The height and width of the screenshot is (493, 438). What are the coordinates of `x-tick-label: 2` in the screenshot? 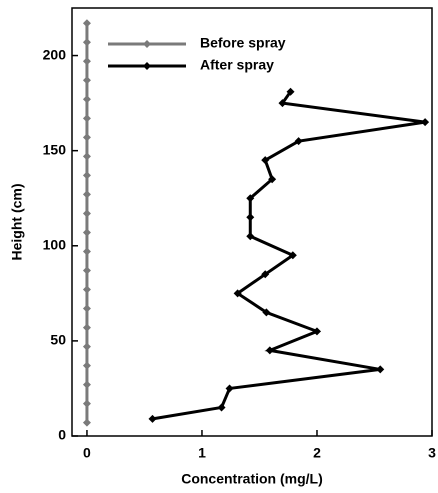 It's located at (317, 453).